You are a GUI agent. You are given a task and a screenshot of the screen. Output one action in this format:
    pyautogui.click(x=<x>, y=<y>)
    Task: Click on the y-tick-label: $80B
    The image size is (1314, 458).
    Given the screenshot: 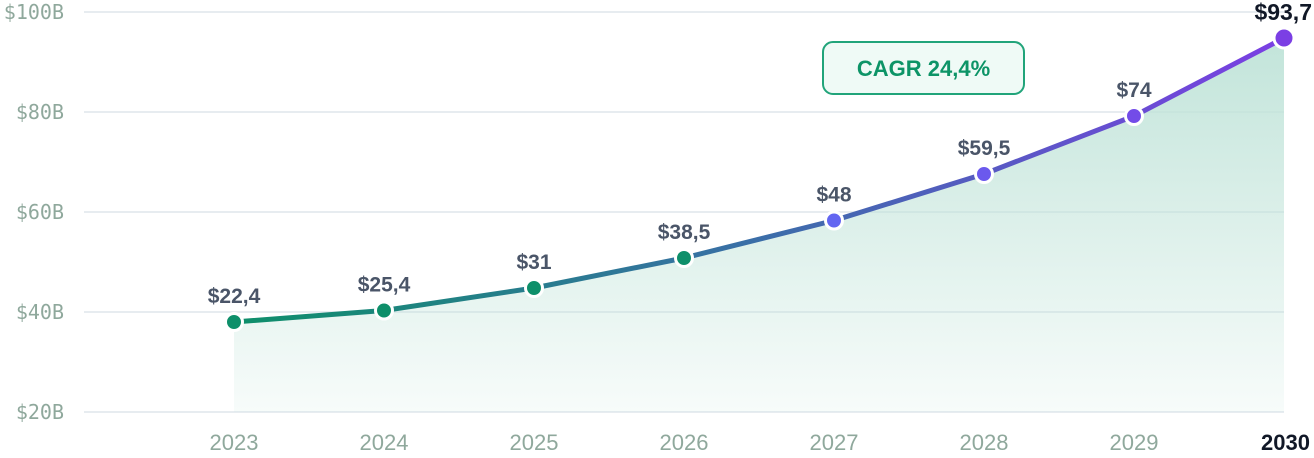 What is the action you would take?
    pyautogui.click(x=40, y=112)
    